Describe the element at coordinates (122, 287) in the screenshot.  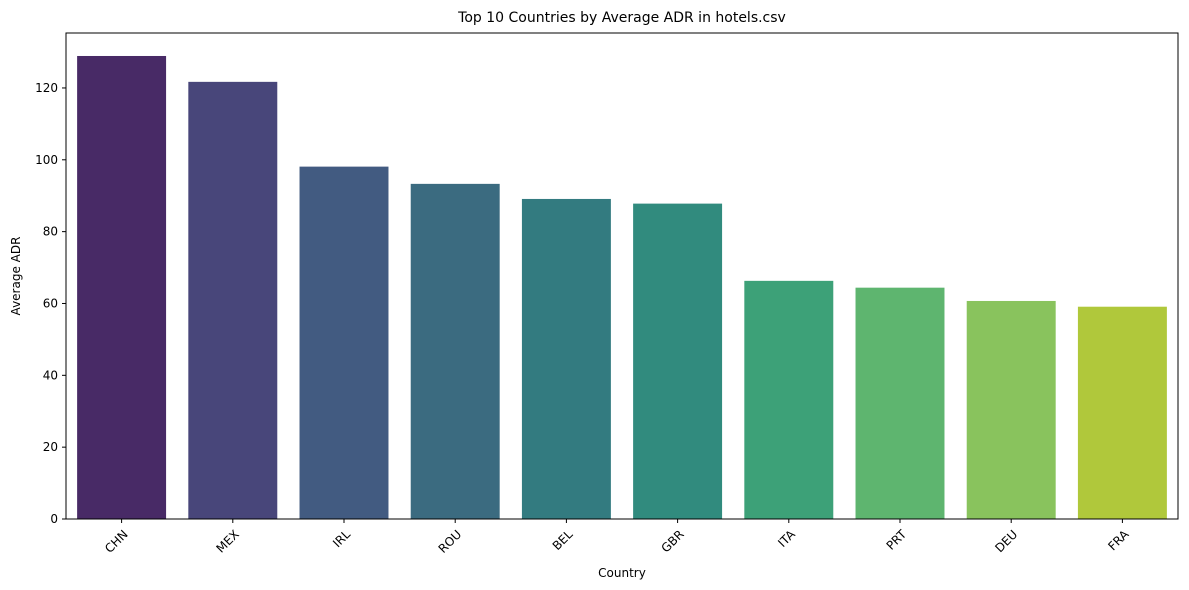
I see `bar-chn` at that location.